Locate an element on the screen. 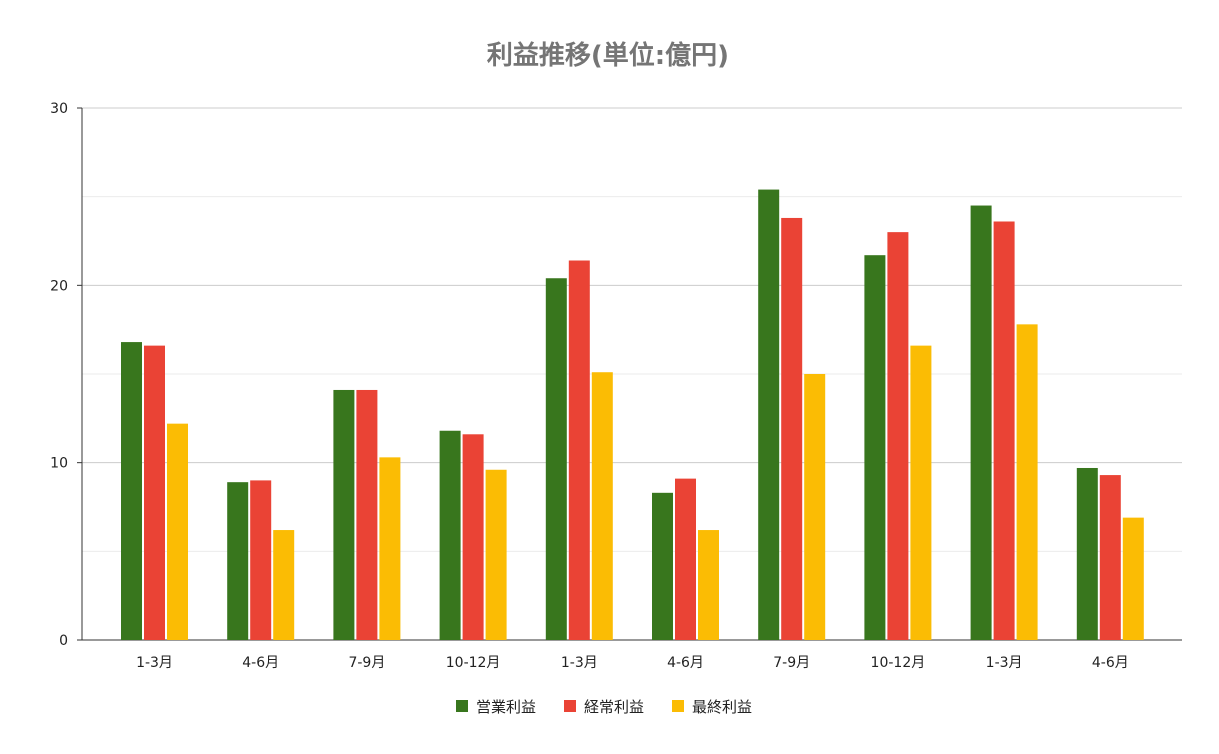 The height and width of the screenshot is (754, 1219). legend-label: 営業利益 is located at coordinates (506, 707).